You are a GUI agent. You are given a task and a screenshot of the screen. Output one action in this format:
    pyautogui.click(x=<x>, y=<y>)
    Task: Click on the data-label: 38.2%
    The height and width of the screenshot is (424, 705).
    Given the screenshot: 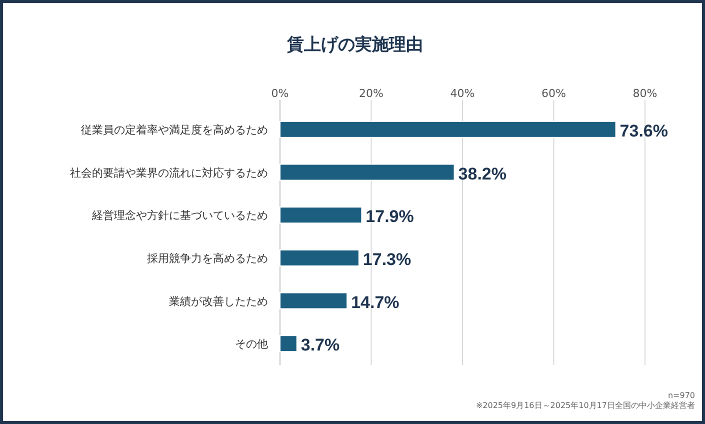 What is the action you would take?
    pyautogui.click(x=482, y=174)
    